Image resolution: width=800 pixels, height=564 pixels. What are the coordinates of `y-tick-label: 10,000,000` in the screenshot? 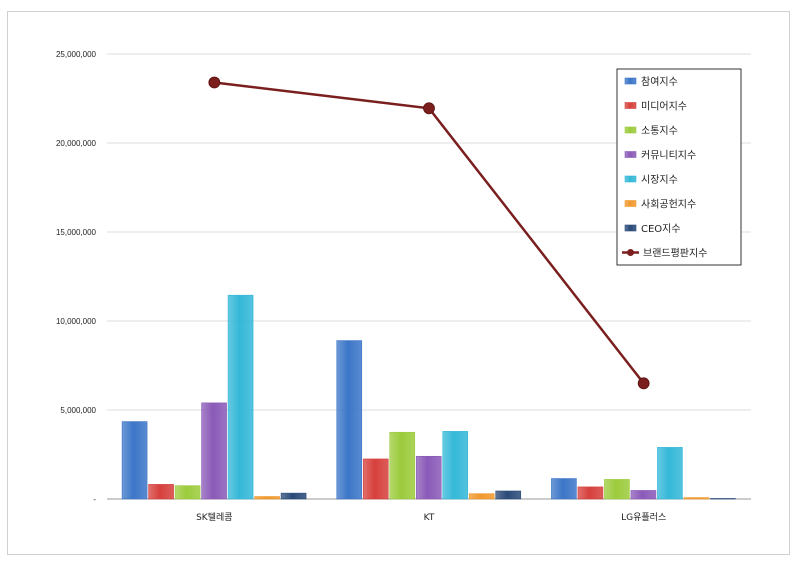 It's located at (76, 321).